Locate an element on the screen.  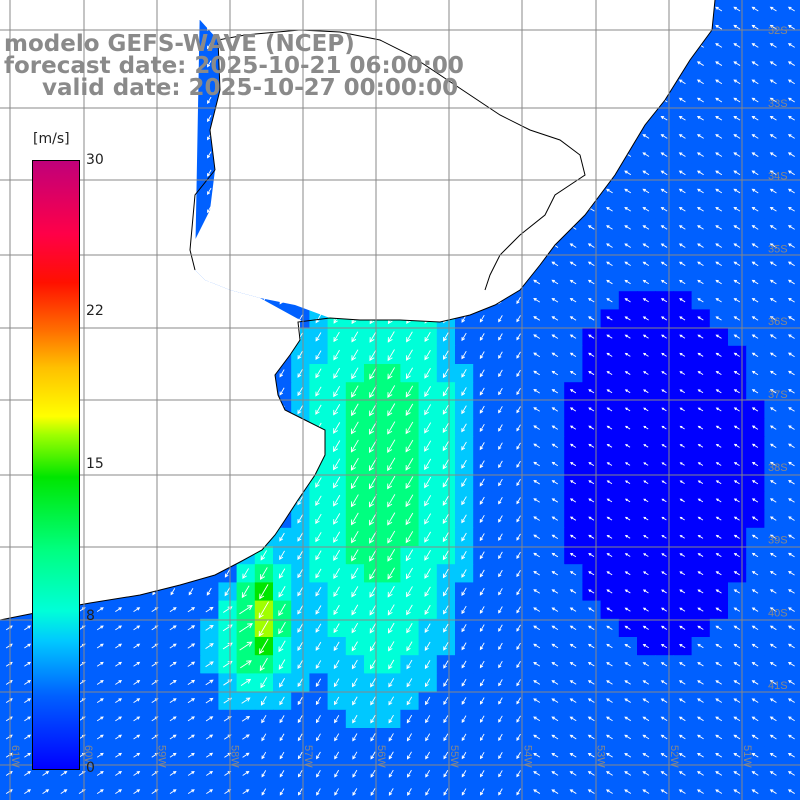
model-title: modelo GEFS-WAVE (NCEP) is located at coordinates (179, 44).